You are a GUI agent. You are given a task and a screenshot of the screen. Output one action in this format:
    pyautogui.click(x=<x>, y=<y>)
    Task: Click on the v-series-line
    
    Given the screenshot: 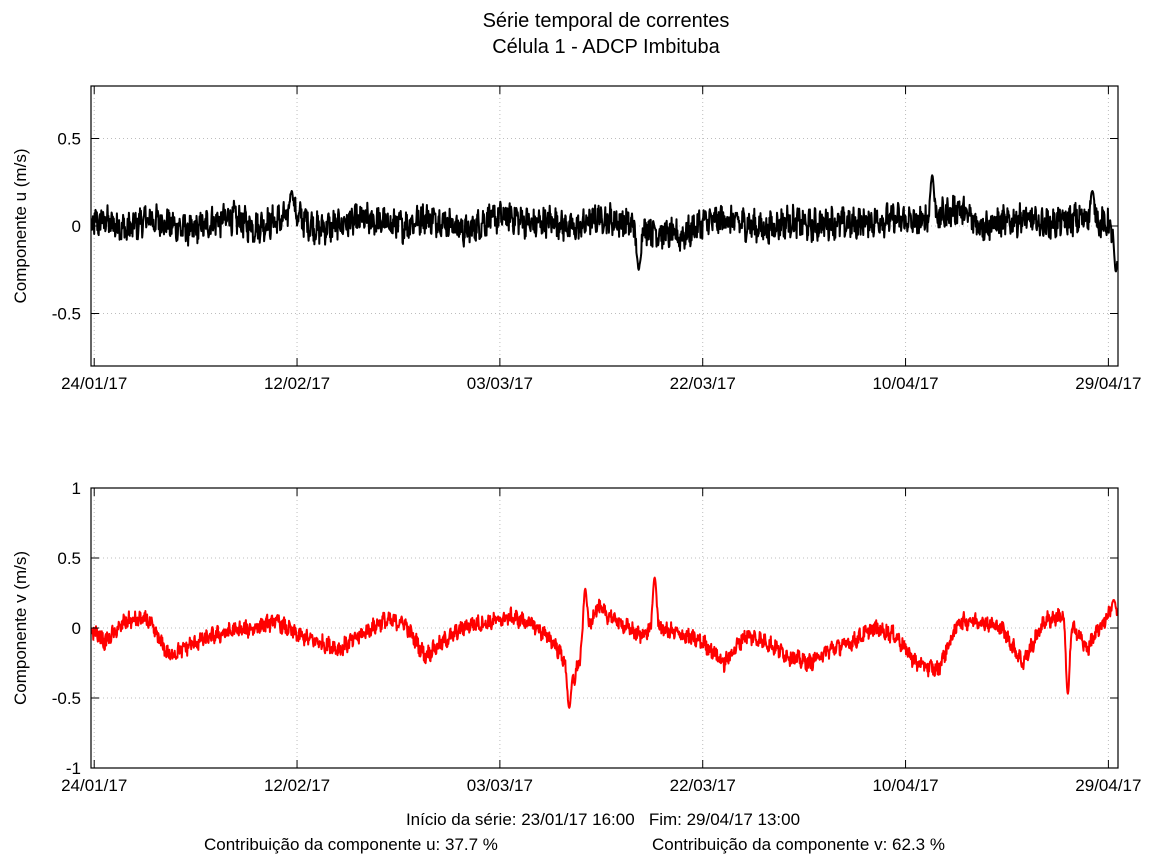 What is the action you would take?
    pyautogui.click(x=604, y=642)
    